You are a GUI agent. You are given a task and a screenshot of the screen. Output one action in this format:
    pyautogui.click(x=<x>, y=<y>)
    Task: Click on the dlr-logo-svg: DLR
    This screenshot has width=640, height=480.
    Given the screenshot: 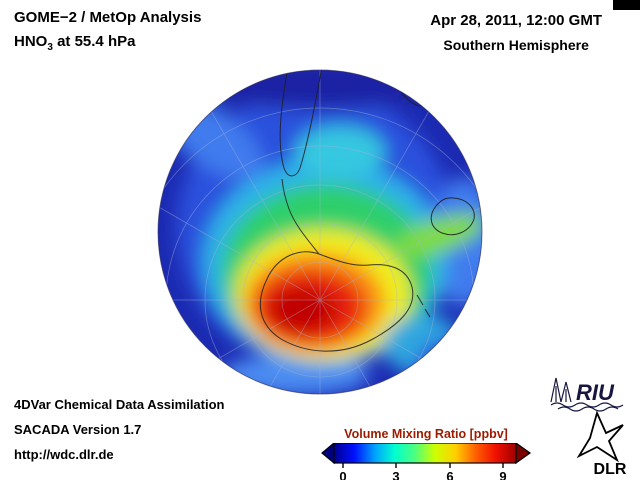 What is the action you would take?
    pyautogui.click(x=601, y=444)
    